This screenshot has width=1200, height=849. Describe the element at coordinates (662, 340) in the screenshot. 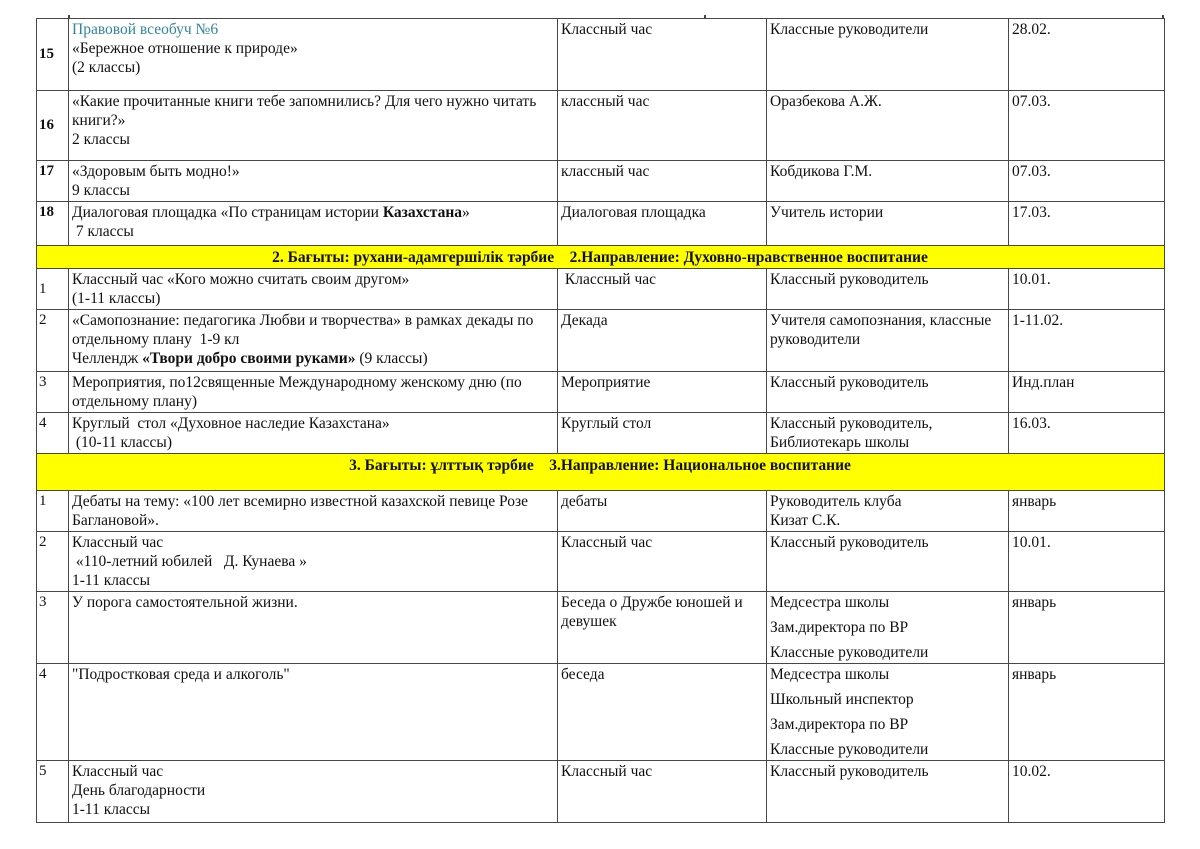

I see `activity-form-cell: Декада` at that location.